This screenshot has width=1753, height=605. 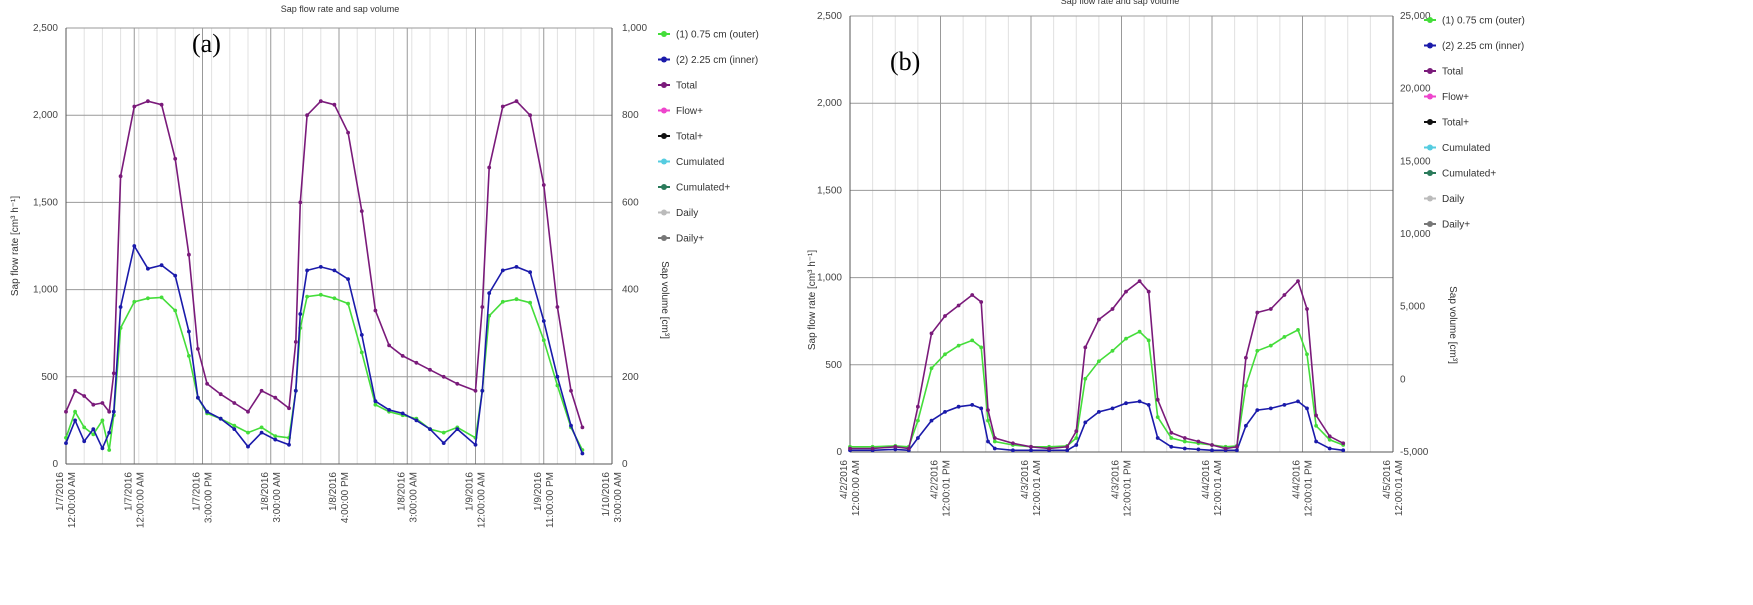 What do you see at coordinates (55, 464) in the screenshot?
I see `y-tick-label: 0` at bounding box center [55, 464].